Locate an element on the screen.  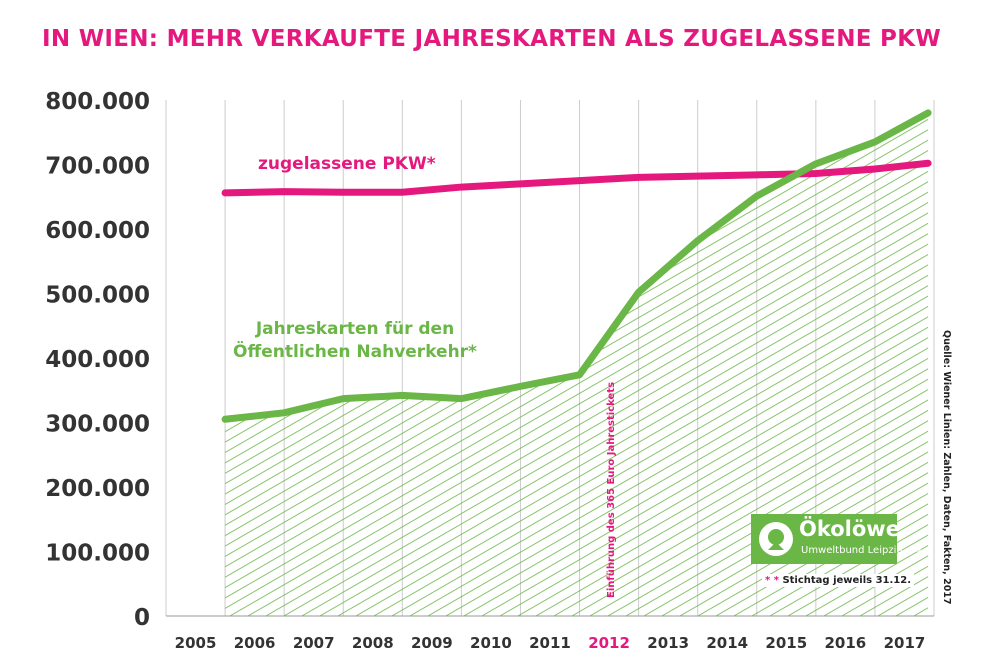
x-tick-label: 2005 is located at coordinates (196, 643).